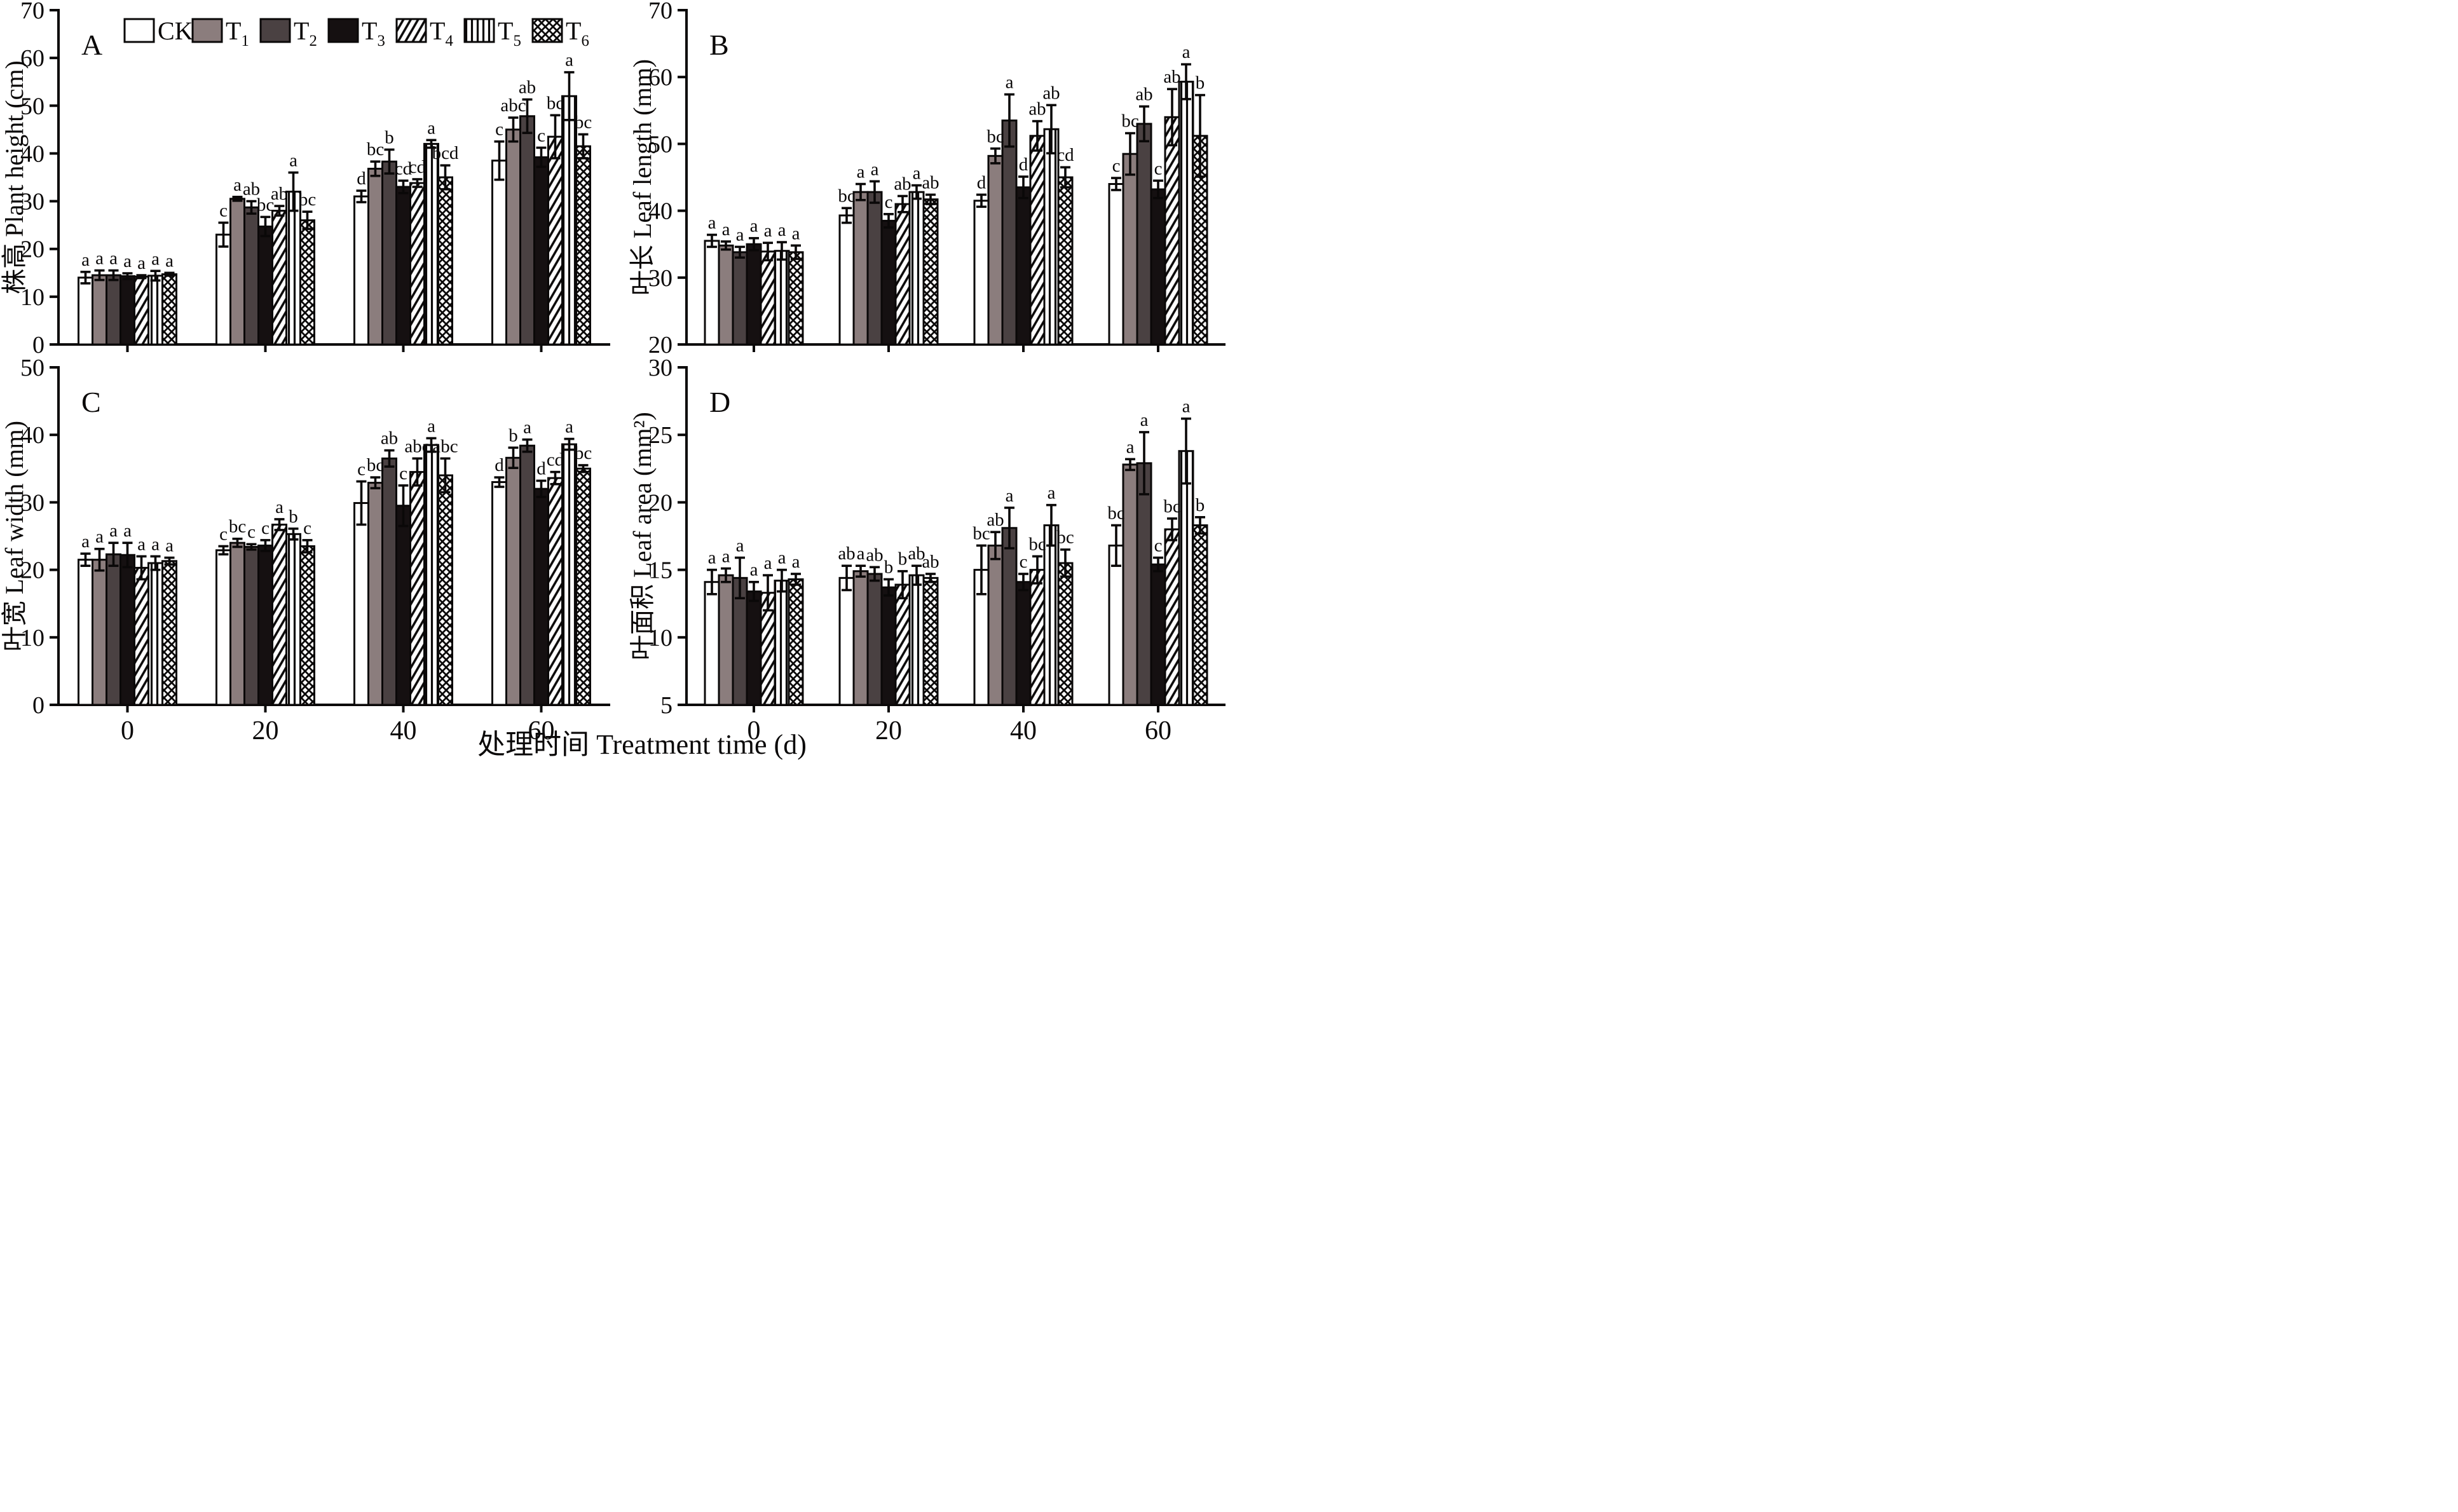 The width and height of the screenshot is (2458, 1512). I want to click on bar-T2-d40, so click(1009, 232).